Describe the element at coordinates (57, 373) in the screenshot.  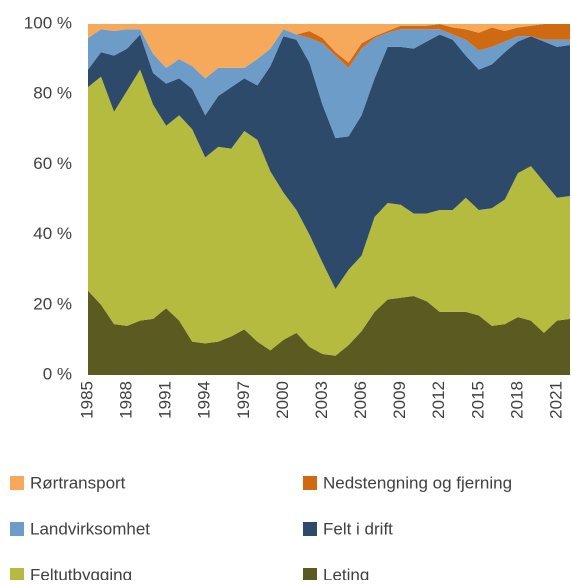
I see `y-tick-label: 0 %` at that location.